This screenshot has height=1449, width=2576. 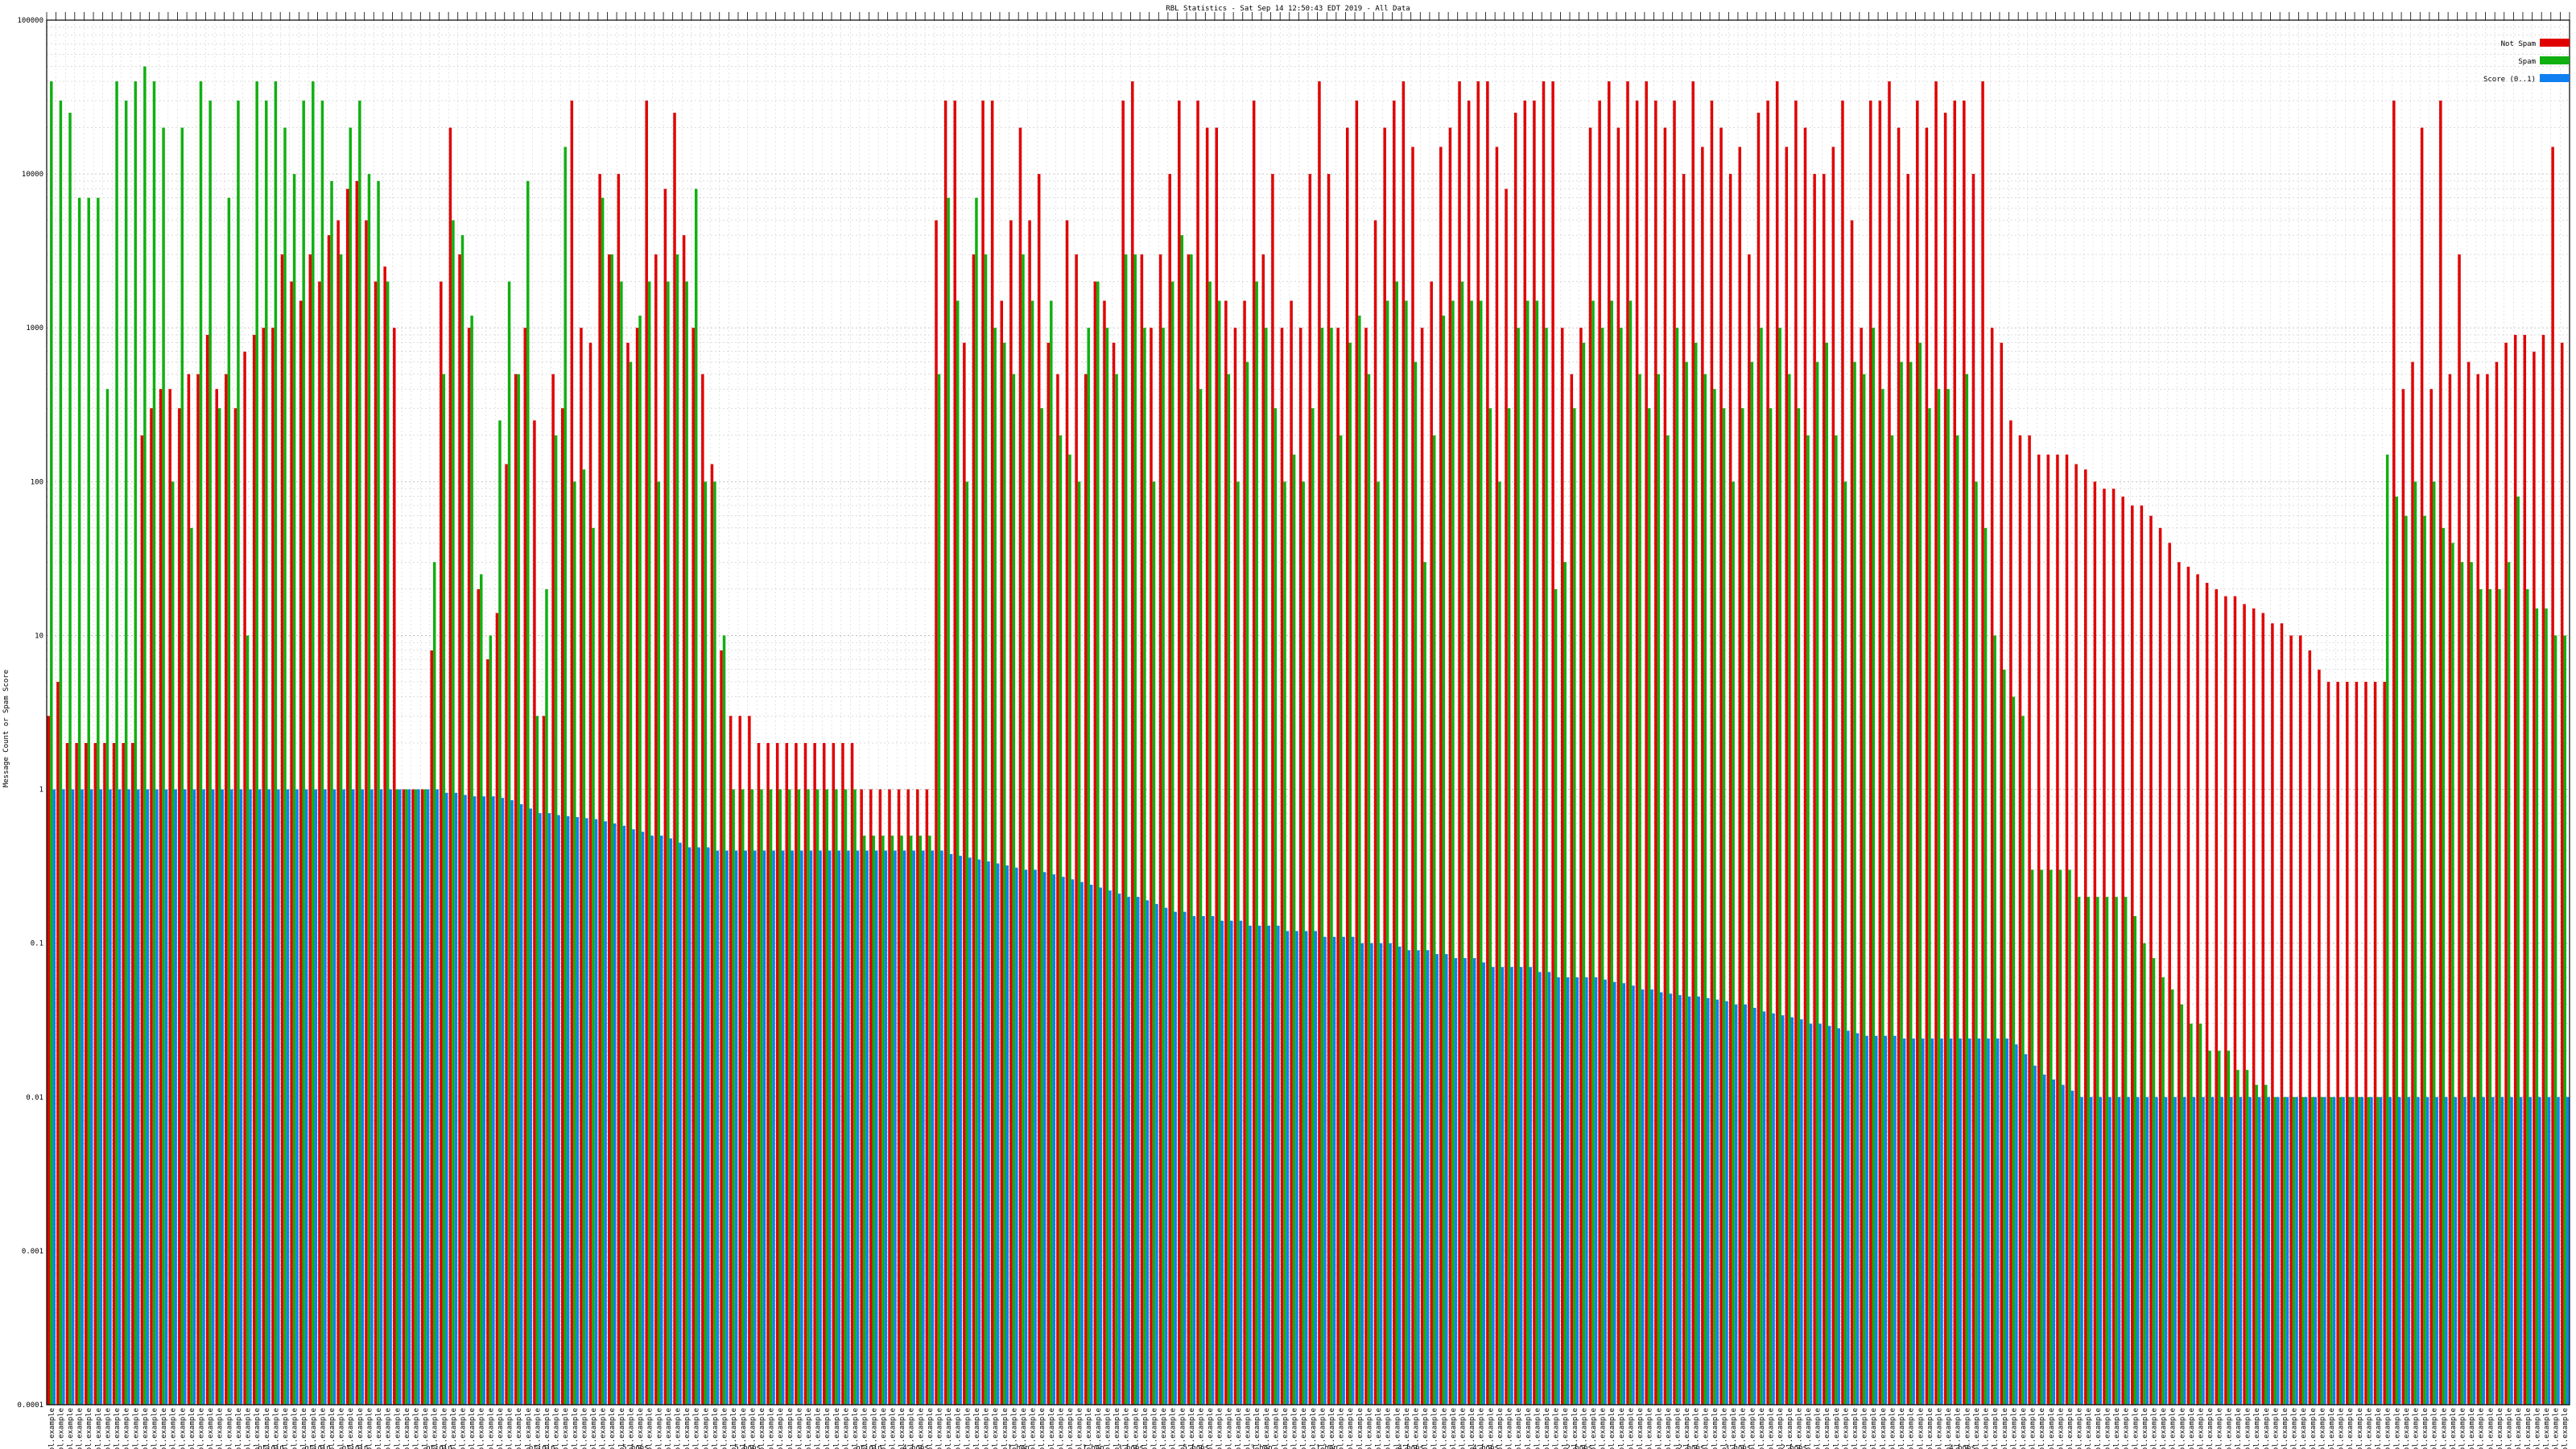 What do you see at coordinates (1196, 1446) in the screenshot?
I see `x-group-label: 5 hops` at bounding box center [1196, 1446].